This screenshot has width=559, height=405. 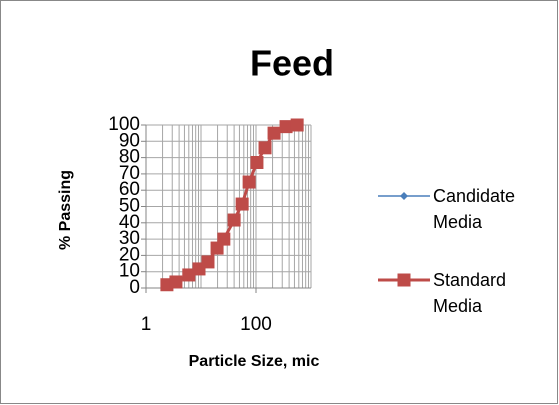 I want to click on y-tick-label: 80, so click(x=129, y=157).